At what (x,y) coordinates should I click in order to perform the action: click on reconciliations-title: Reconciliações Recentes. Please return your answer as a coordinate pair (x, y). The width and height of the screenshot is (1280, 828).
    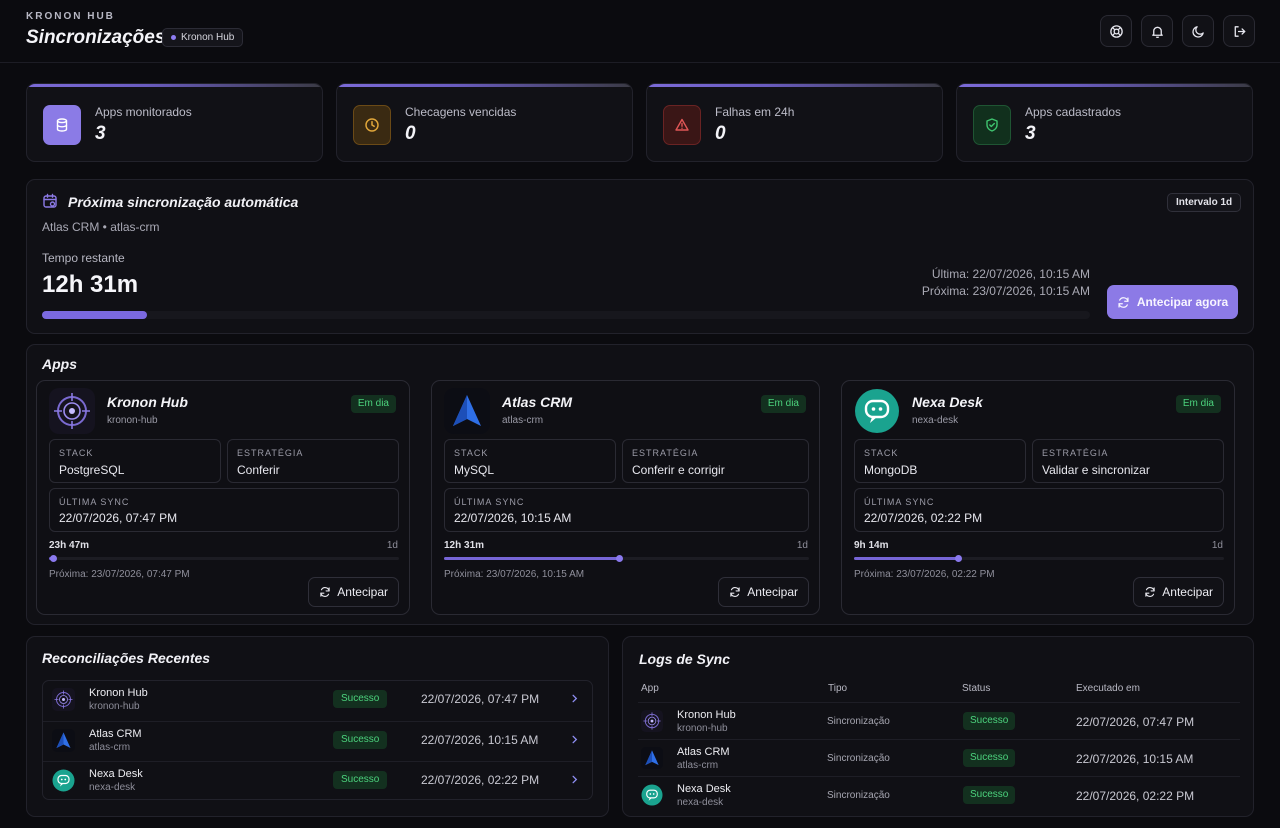
    Looking at the image, I should click on (126, 658).